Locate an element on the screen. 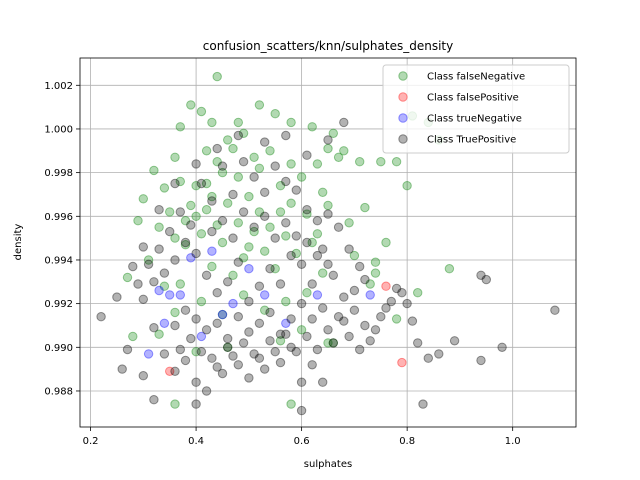  y-axis-label: density is located at coordinates (18, 242).